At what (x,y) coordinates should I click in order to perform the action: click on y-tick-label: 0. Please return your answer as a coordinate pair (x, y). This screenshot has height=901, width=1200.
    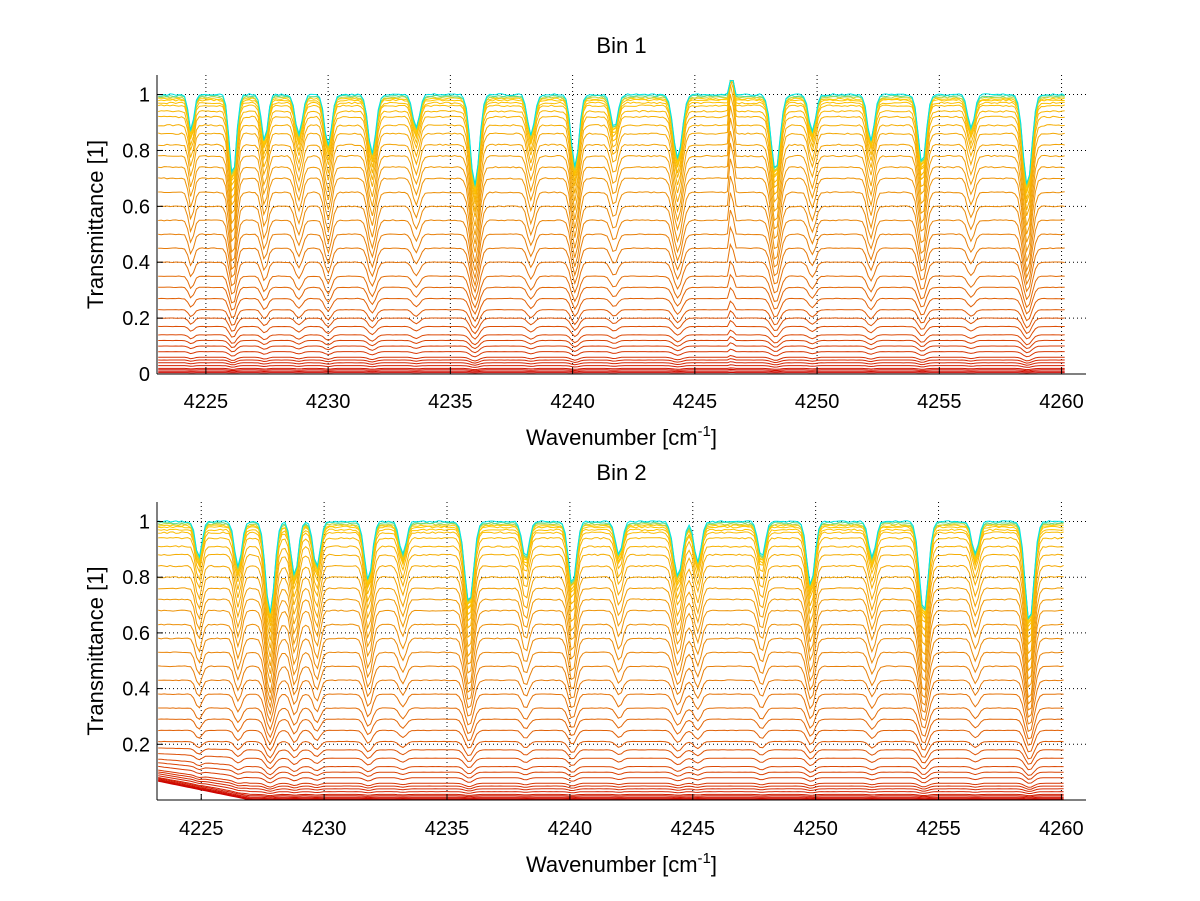
    Looking at the image, I should click on (144, 375).